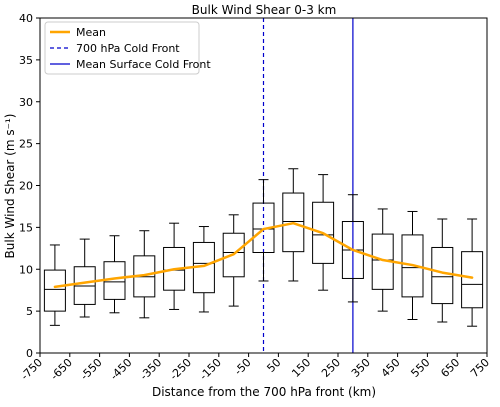 The width and height of the screenshot is (500, 407). I want to click on mean-line, so click(263, 255).